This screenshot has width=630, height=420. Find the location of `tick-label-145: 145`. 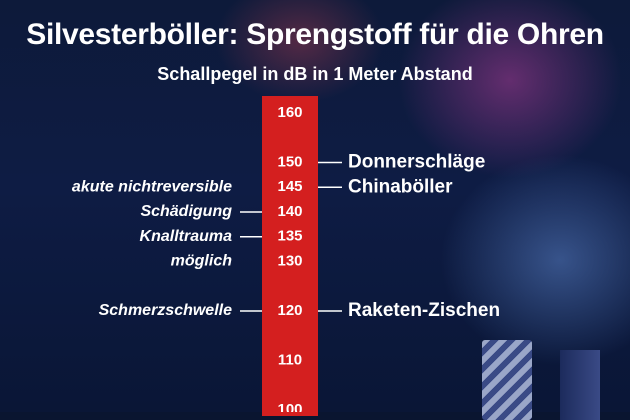

tick-label-145: 145 is located at coordinates (289, 186).